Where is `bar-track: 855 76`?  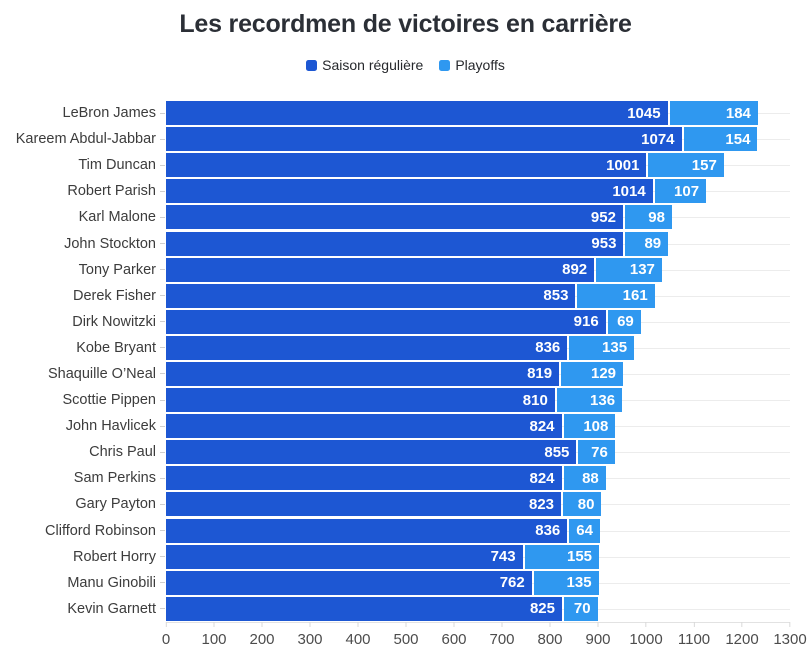 bar-track: 855 76 is located at coordinates (478, 452).